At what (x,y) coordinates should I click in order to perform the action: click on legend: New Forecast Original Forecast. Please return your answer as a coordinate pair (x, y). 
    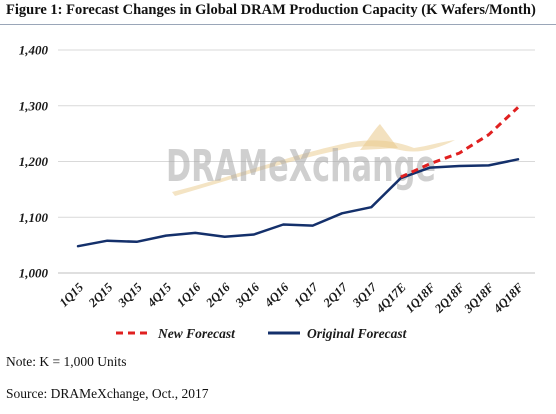
    Looking at the image, I should click on (262, 333).